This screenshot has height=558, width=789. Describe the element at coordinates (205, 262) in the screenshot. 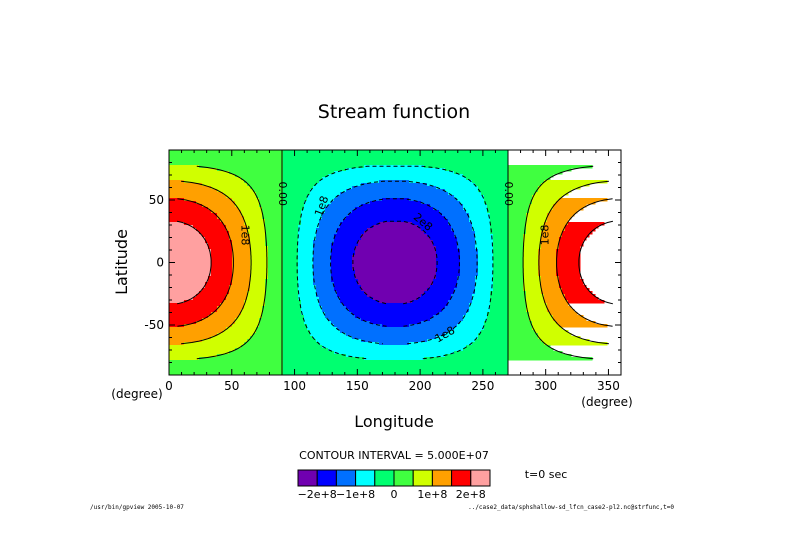

I see `contour-line` at that location.